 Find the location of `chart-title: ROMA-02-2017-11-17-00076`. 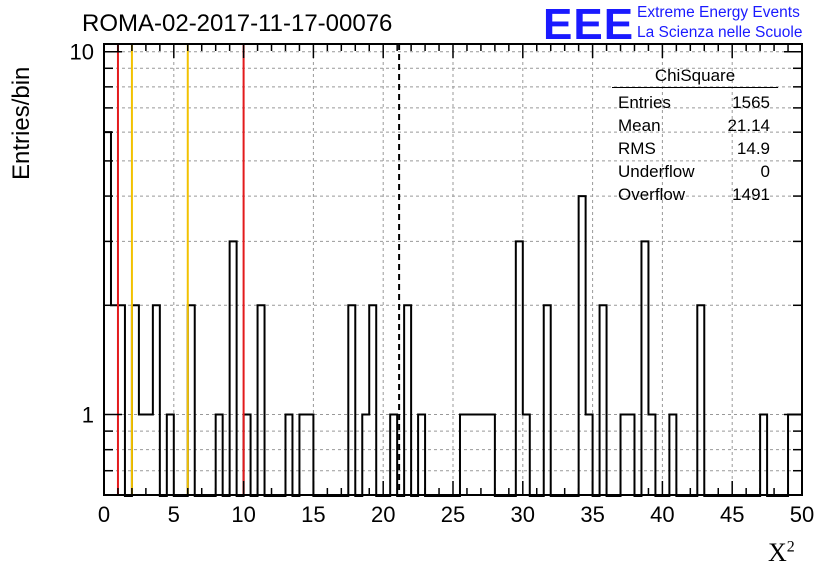

chart-title: ROMA-02-2017-11-17-00076 is located at coordinates (237, 23).